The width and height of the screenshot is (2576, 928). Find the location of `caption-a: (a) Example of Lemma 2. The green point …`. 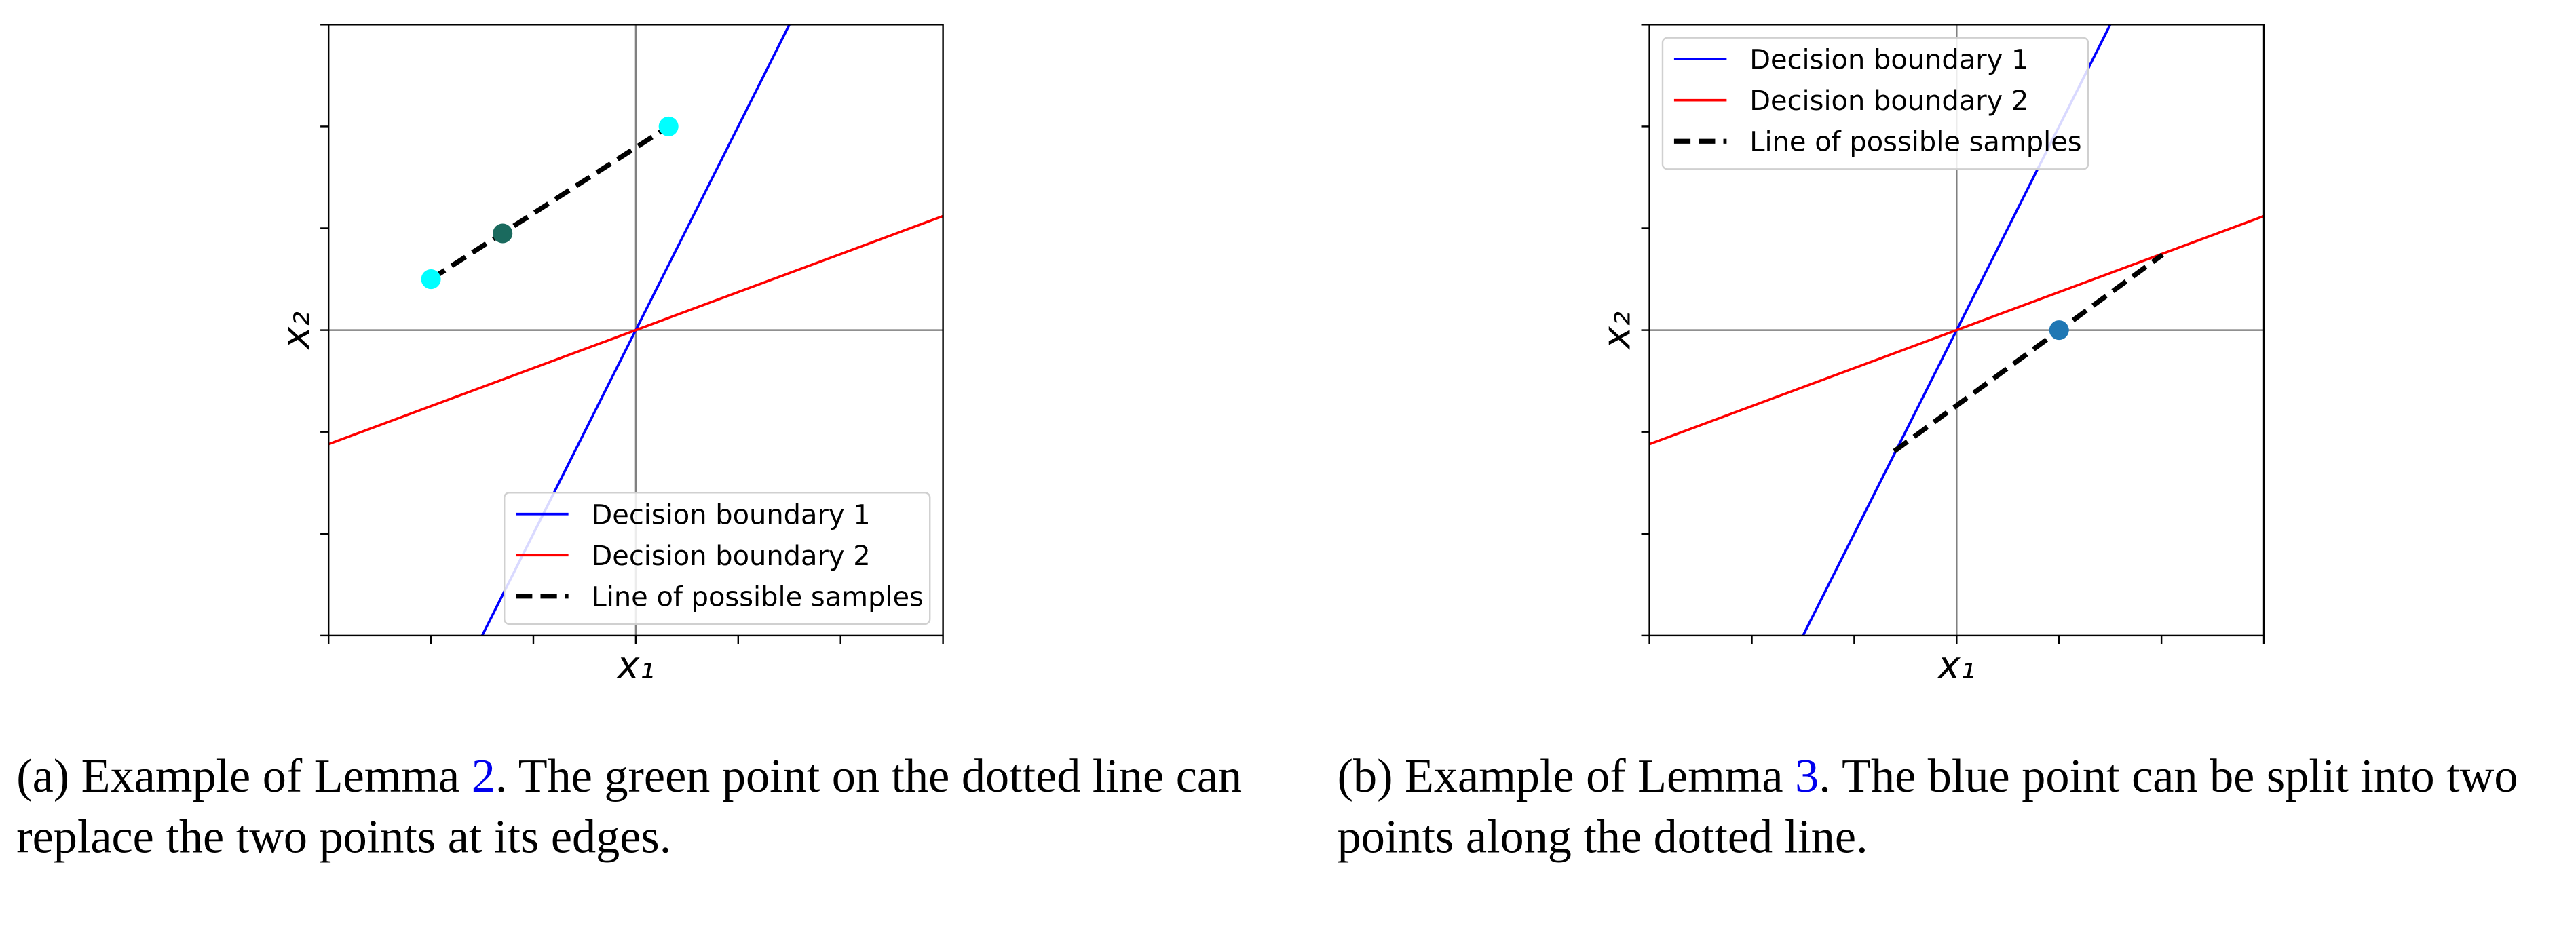

caption-a: (a) Example of Lemma 2. The green point … is located at coordinates (640, 808).